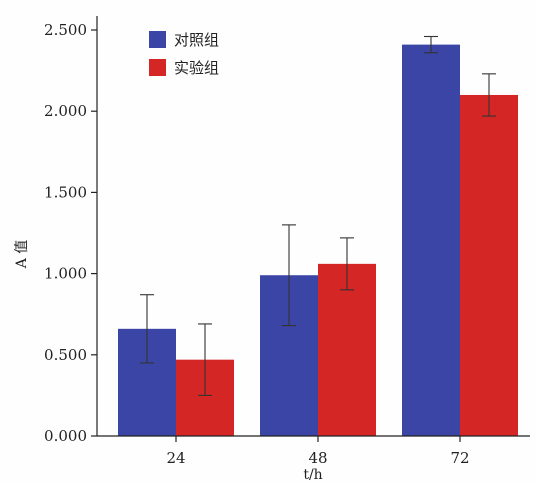 This screenshot has width=535, height=482. I want to click on y-tick-label: 0.000, so click(65, 436).